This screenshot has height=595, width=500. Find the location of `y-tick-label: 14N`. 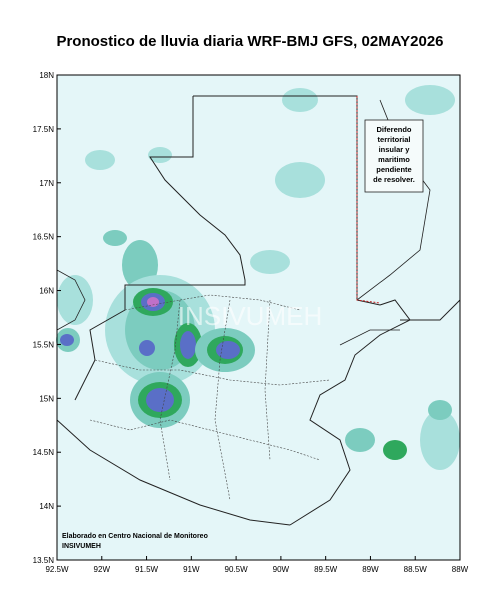

y-tick-label: 14N is located at coordinates (46, 506).